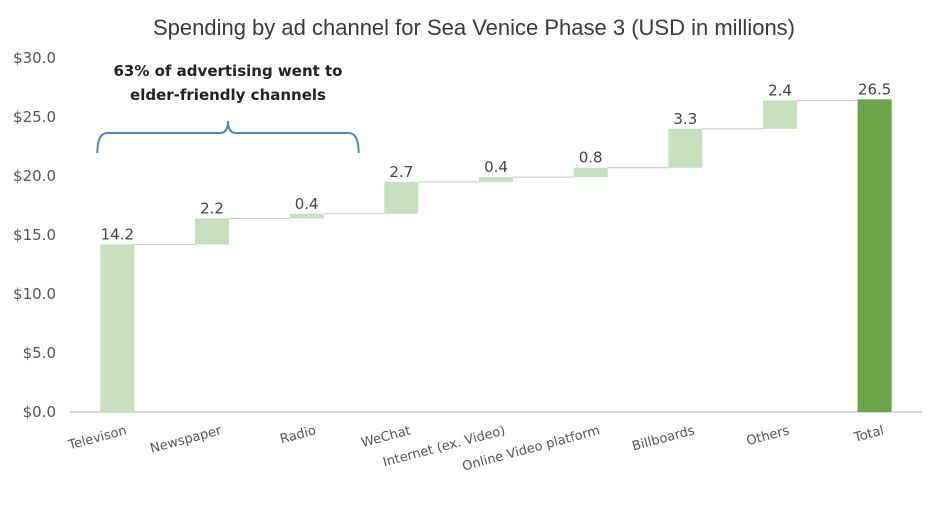 This screenshot has height=530, width=932. What do you see at coordinates (768, 436) in the screenshot?
I see `x-tick-label: Others` at bounding box center [768, 436].